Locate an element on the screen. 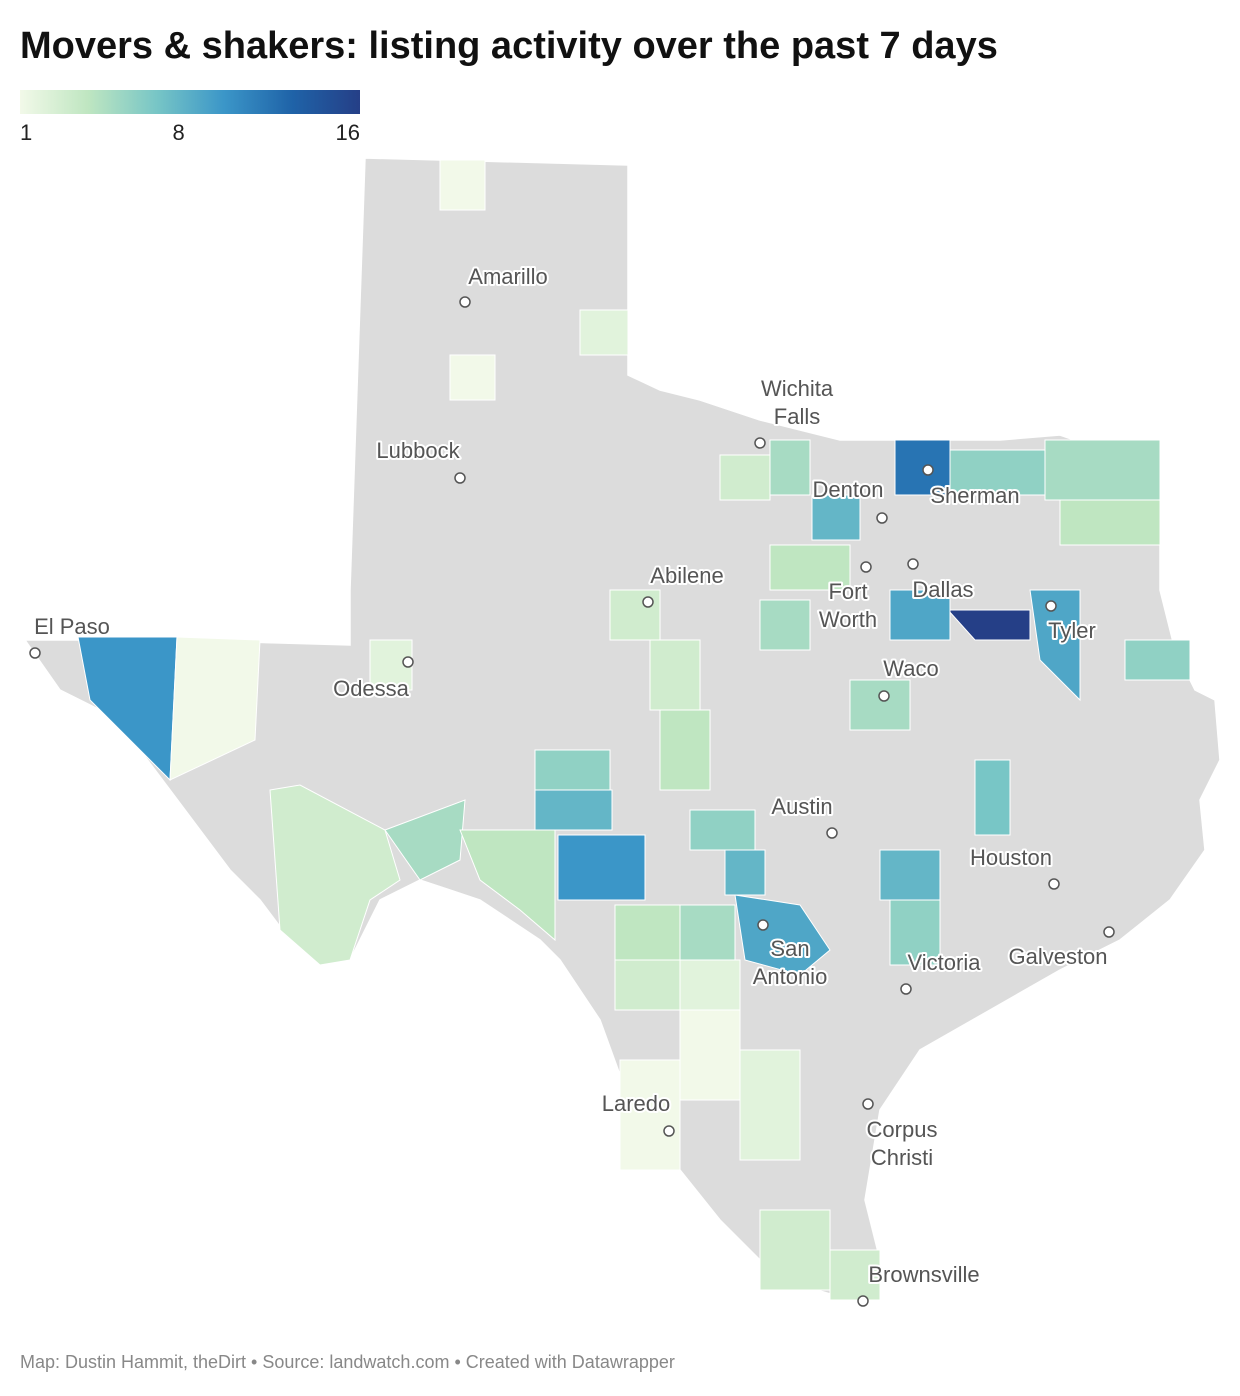  legend-tick-label: 16 is located at coordinates (348, 132).